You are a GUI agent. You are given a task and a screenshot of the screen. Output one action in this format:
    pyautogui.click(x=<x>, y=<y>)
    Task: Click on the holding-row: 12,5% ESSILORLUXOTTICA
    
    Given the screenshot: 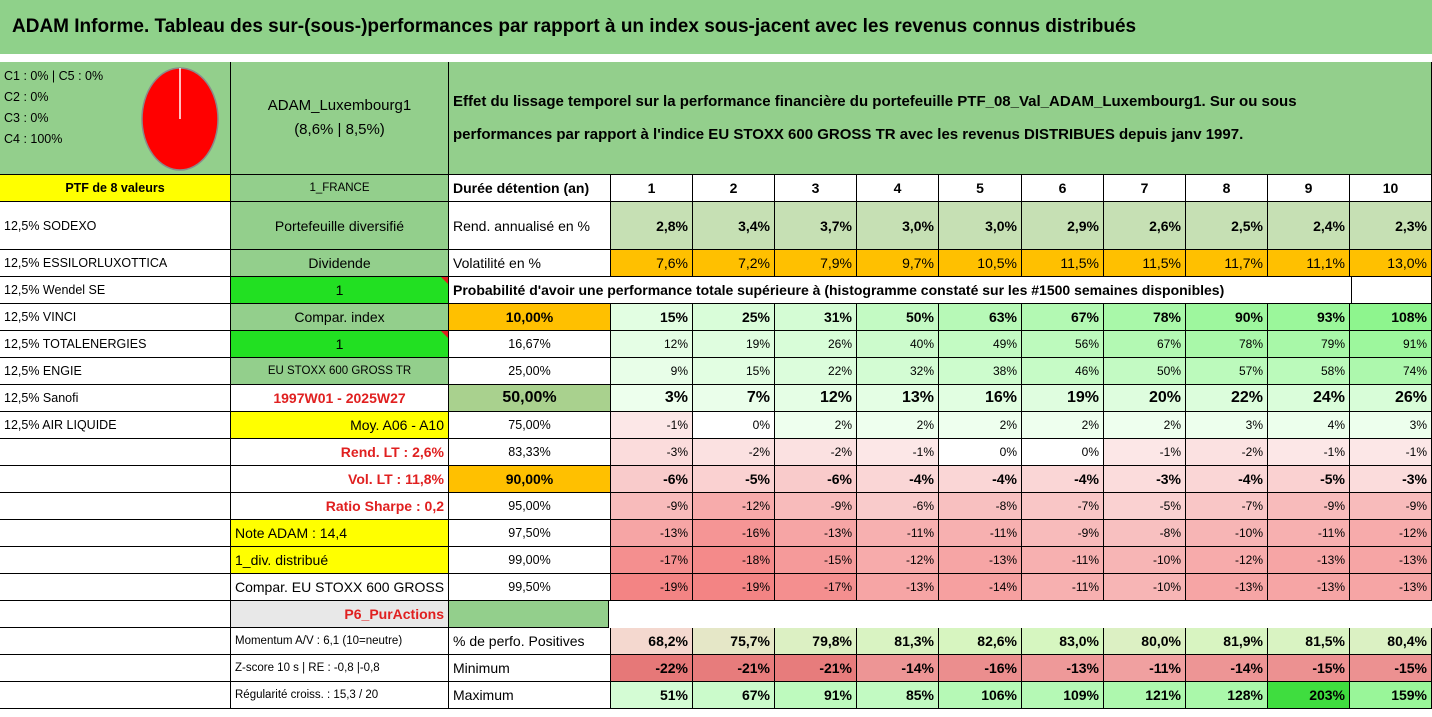 What is the action you would take?
    pyautogui.click(x=115, y=263)
    